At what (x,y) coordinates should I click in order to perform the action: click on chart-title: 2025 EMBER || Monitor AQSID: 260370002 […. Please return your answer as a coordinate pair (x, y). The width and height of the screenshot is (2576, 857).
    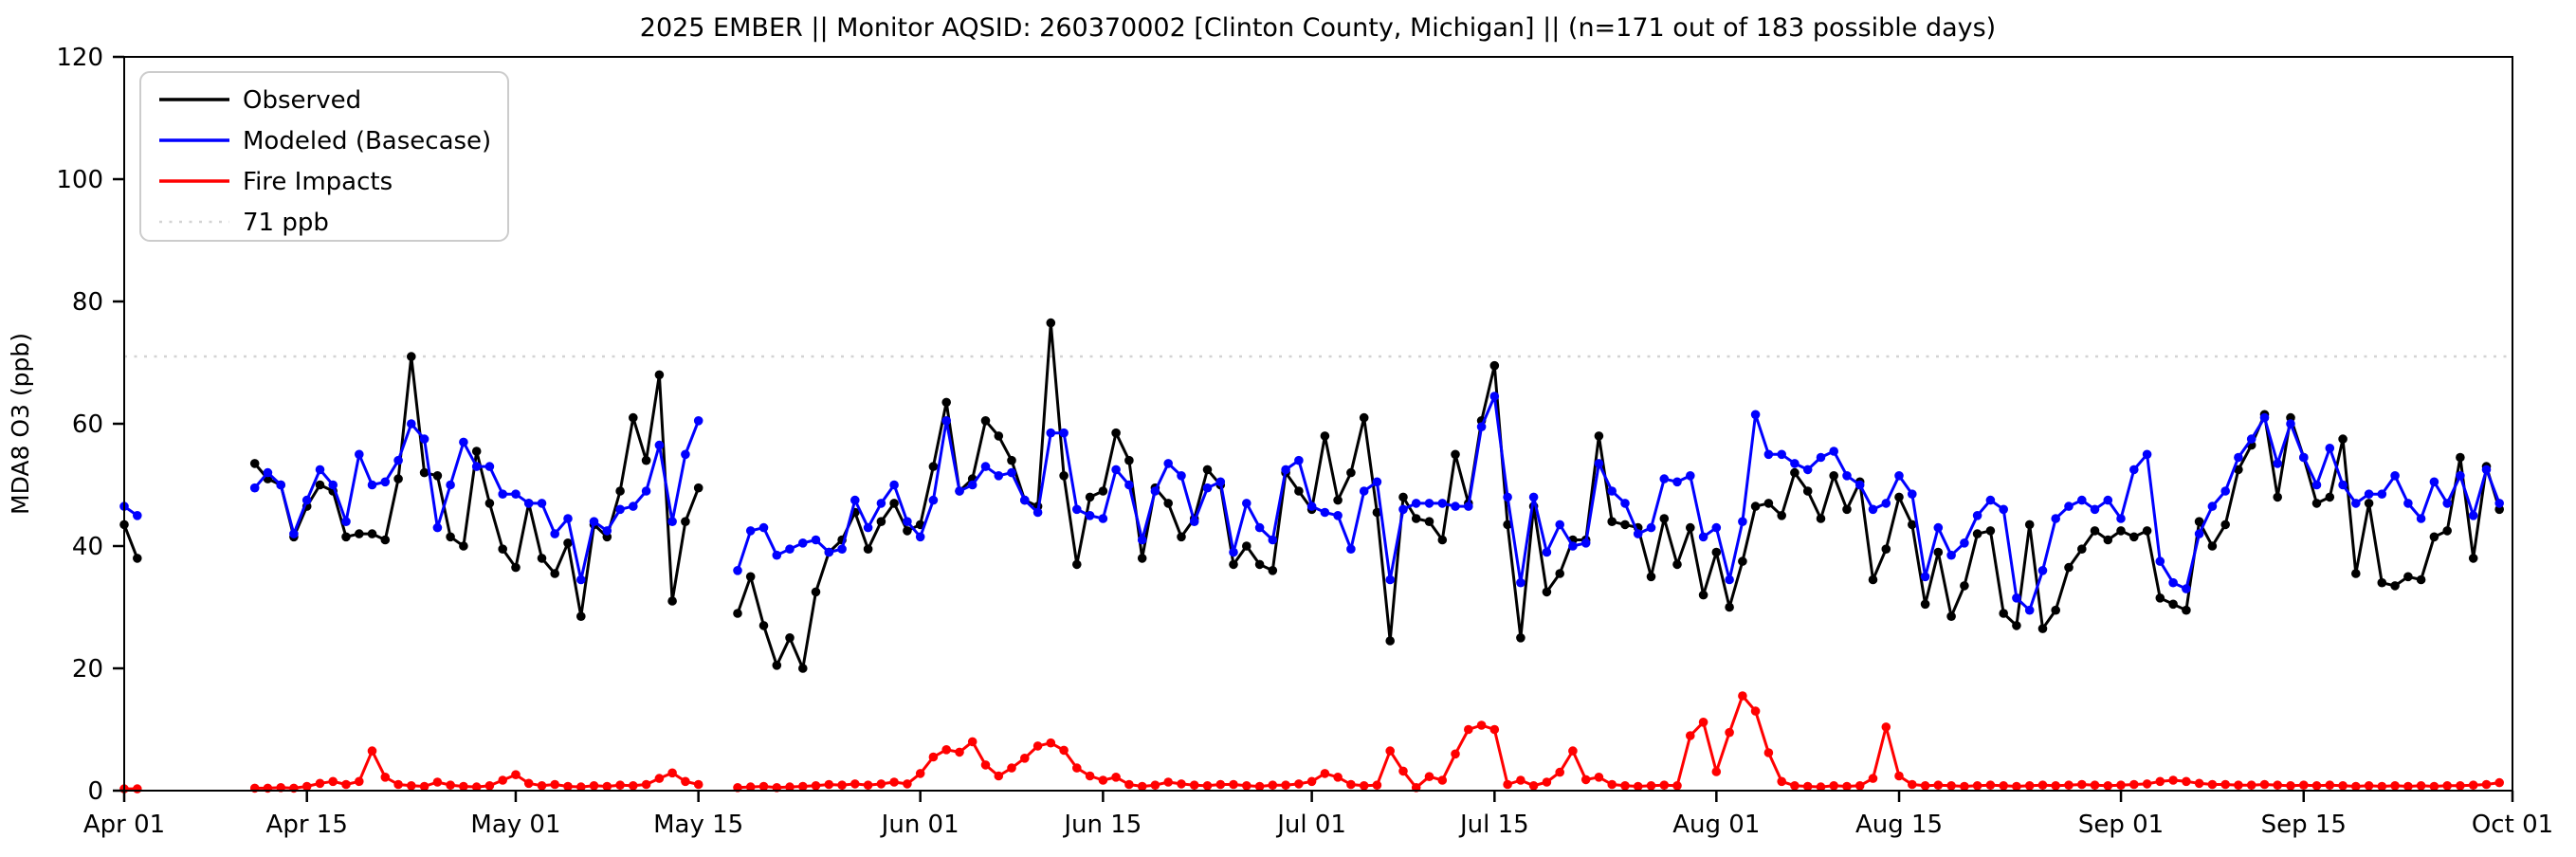
    Looking at the image, I should click on (1318, 28).